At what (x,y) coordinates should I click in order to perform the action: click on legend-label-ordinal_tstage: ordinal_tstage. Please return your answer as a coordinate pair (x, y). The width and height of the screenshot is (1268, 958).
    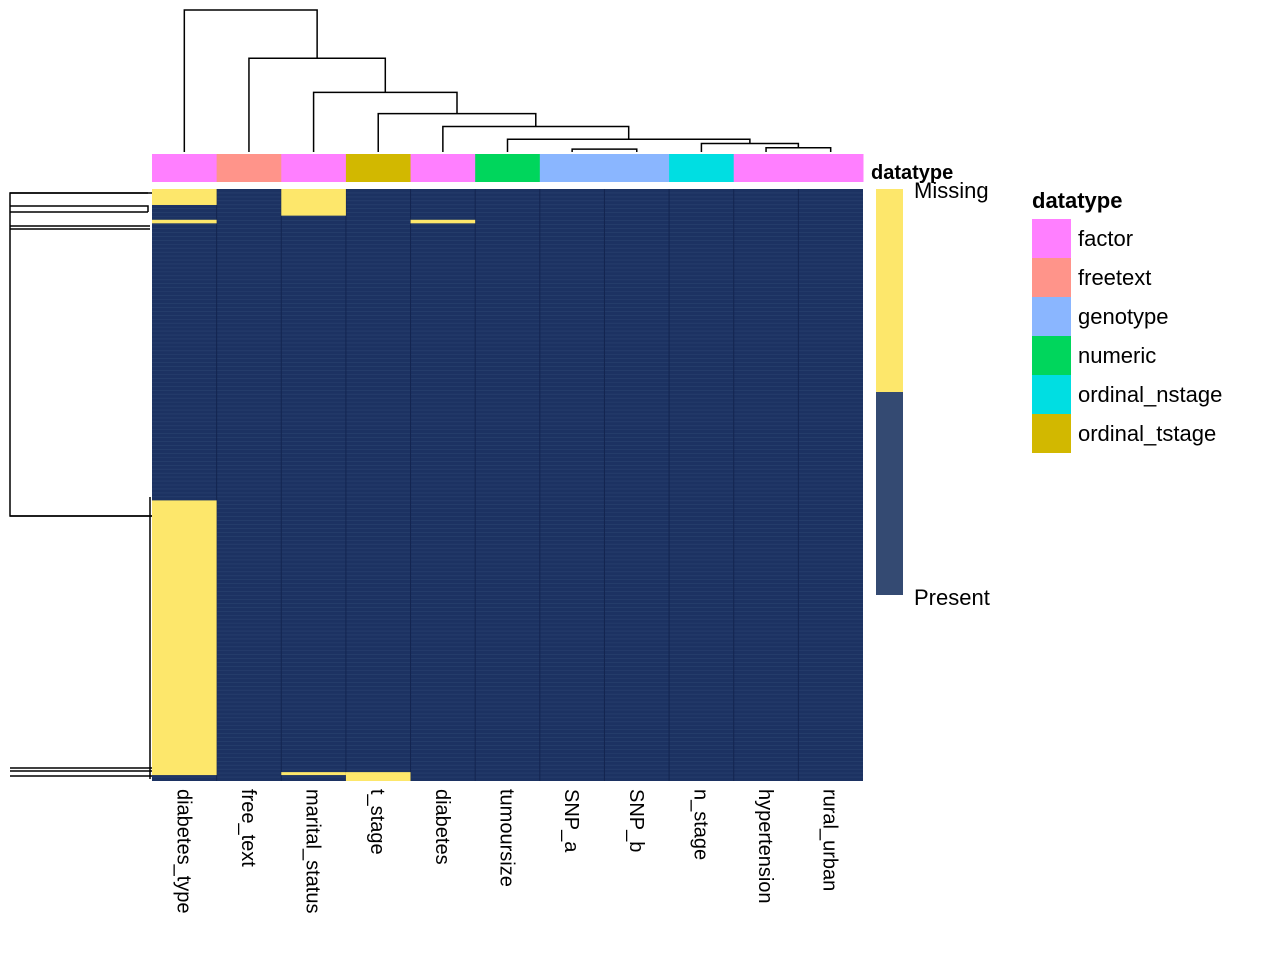
    Looking at the image, I should click on (1147, 433).